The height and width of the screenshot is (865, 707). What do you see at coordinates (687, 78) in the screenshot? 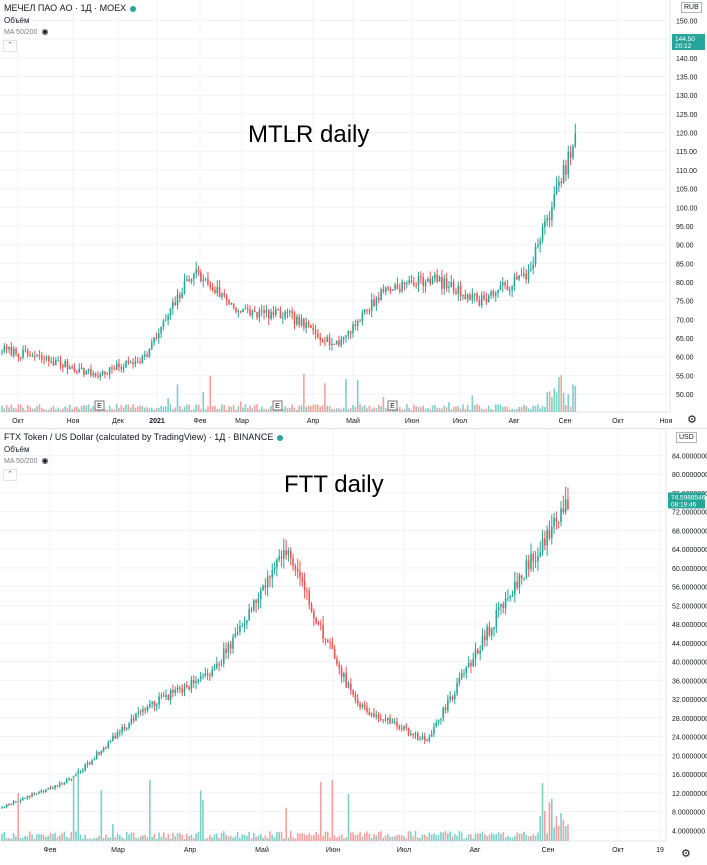
I see `y-tick-label: 135.00` at bounding box center [687, 78].